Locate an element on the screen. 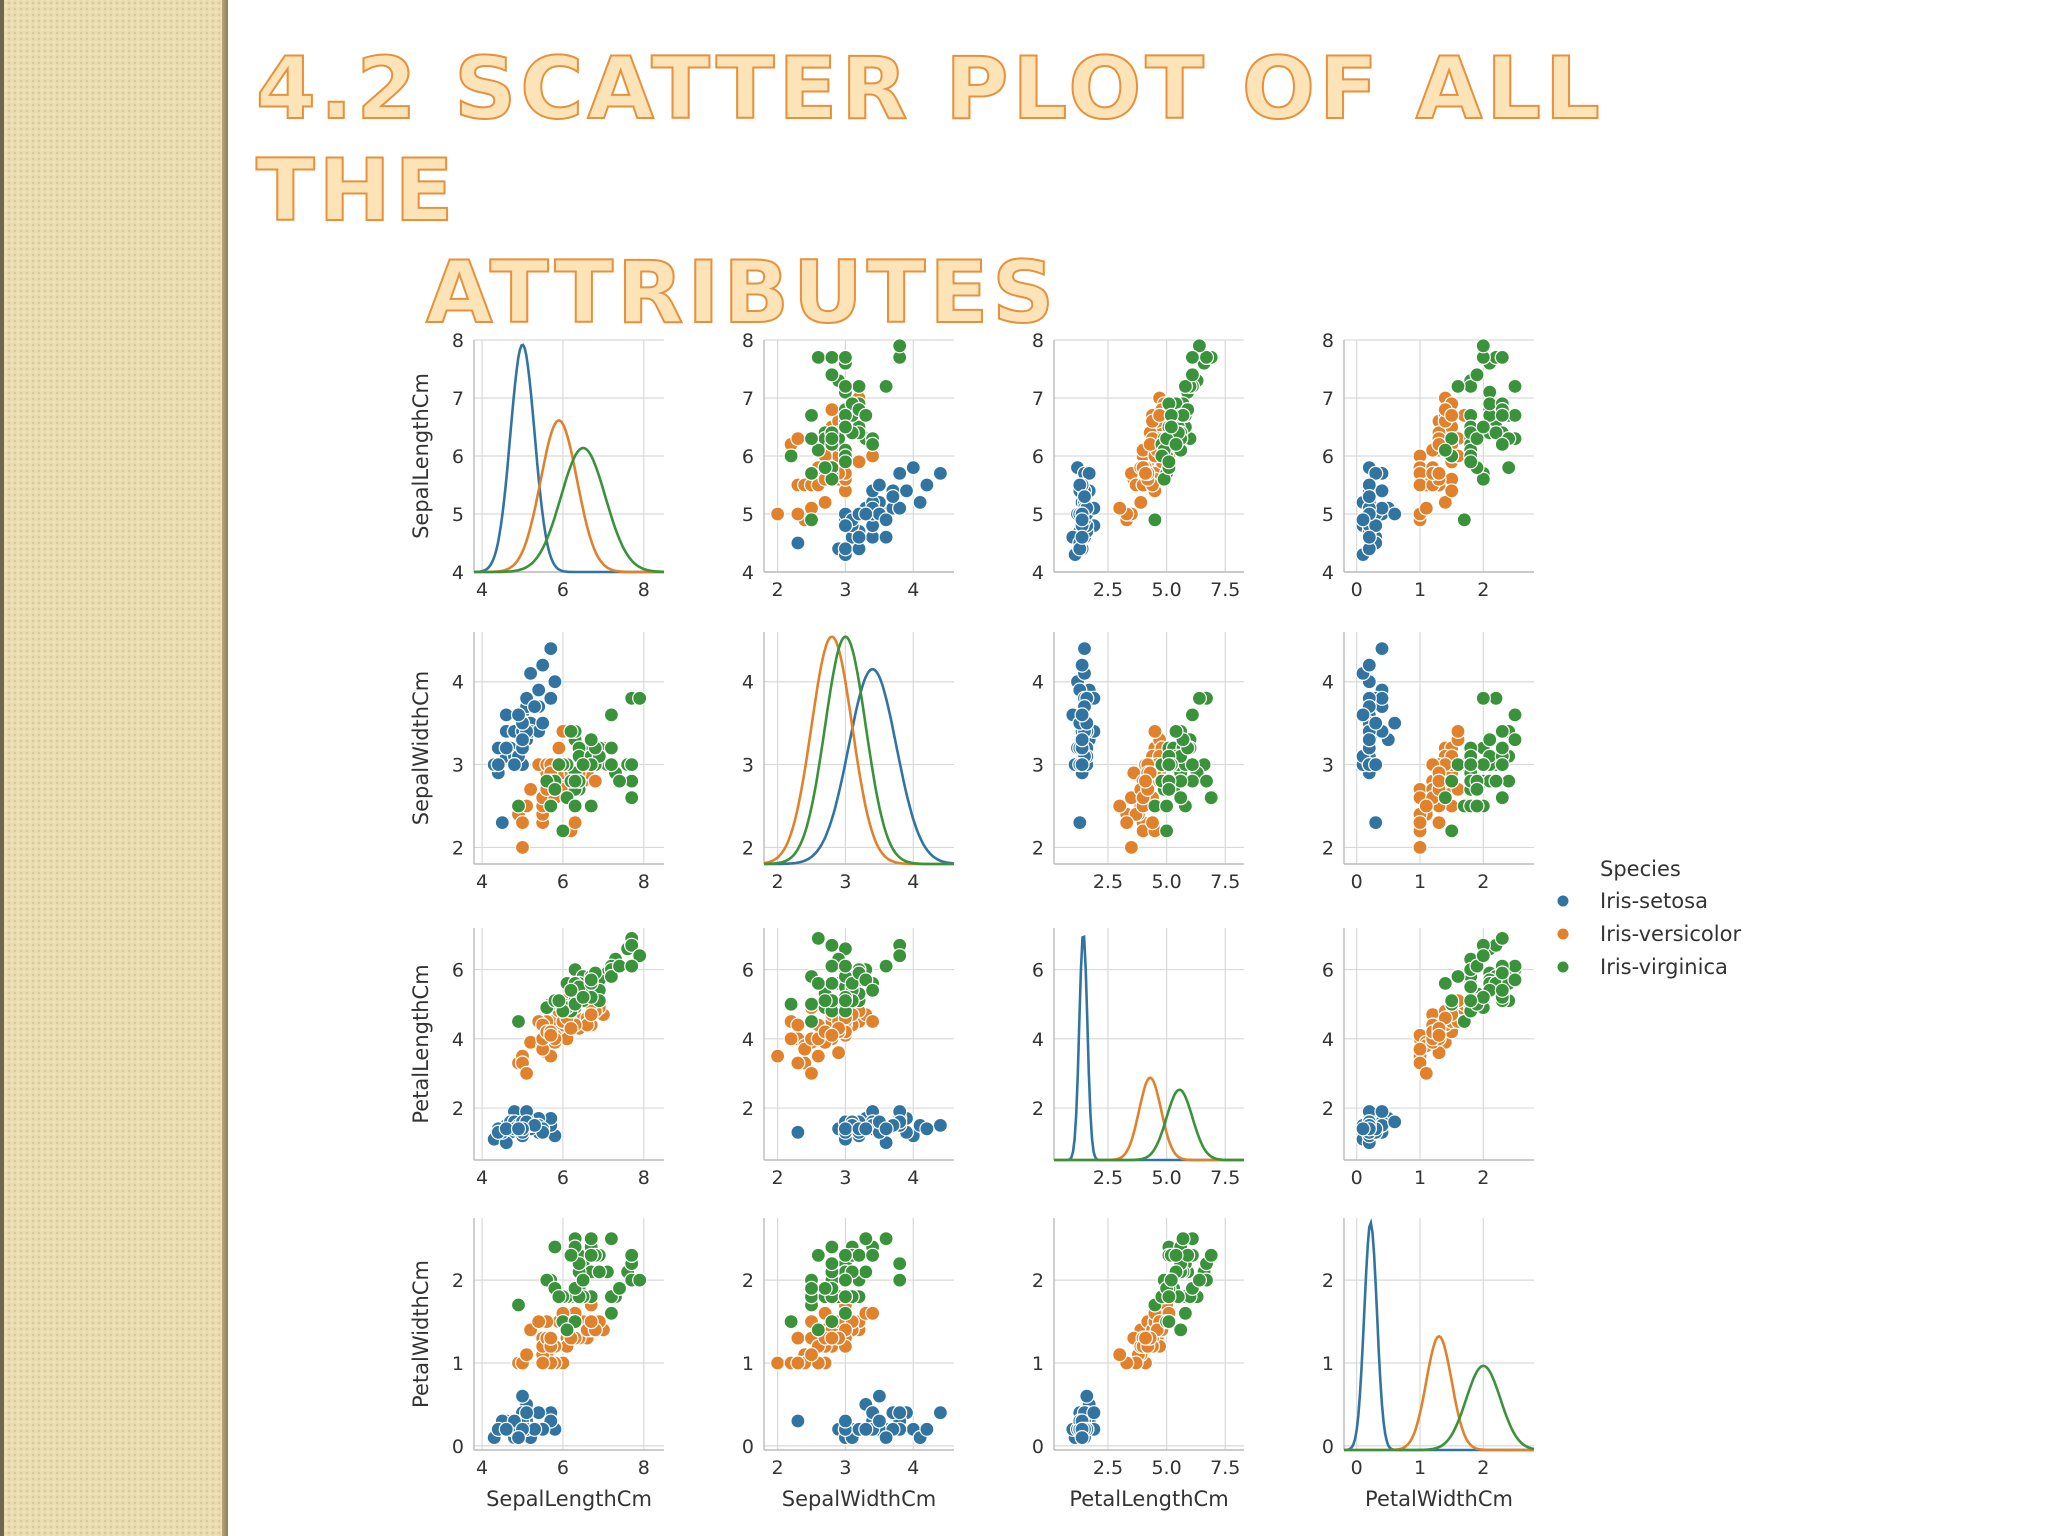 Image resolution: width=2048 pixels, height=1536 pixels. x-tick-label: 2.5 is located at coordinates (1108, 1468).